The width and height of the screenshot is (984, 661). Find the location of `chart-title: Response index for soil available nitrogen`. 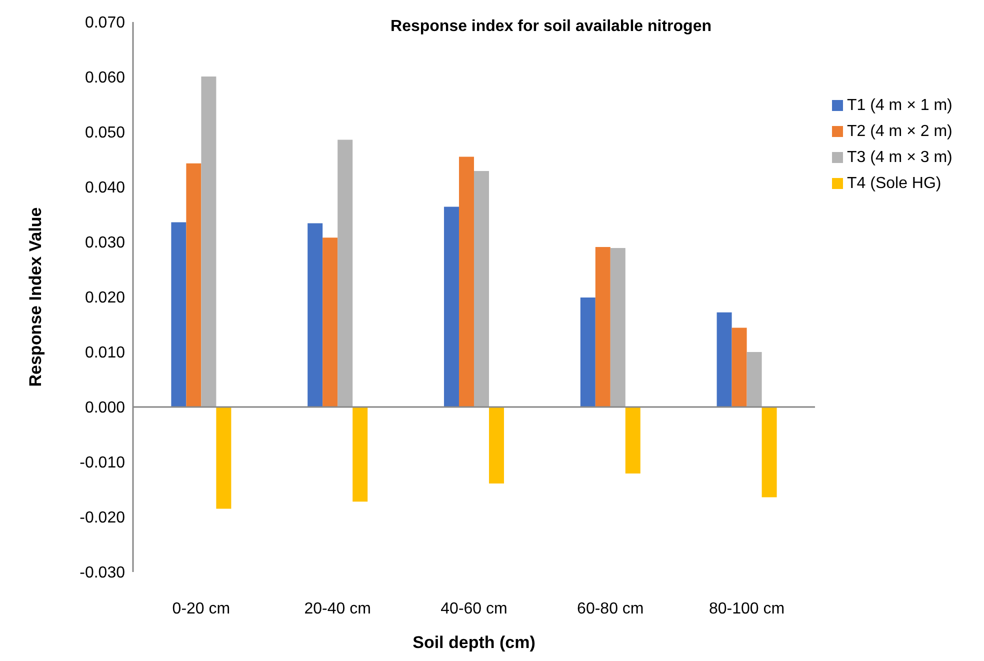

chart-title: Response index for soil available nitrogen is located at coordinates (551, 26).